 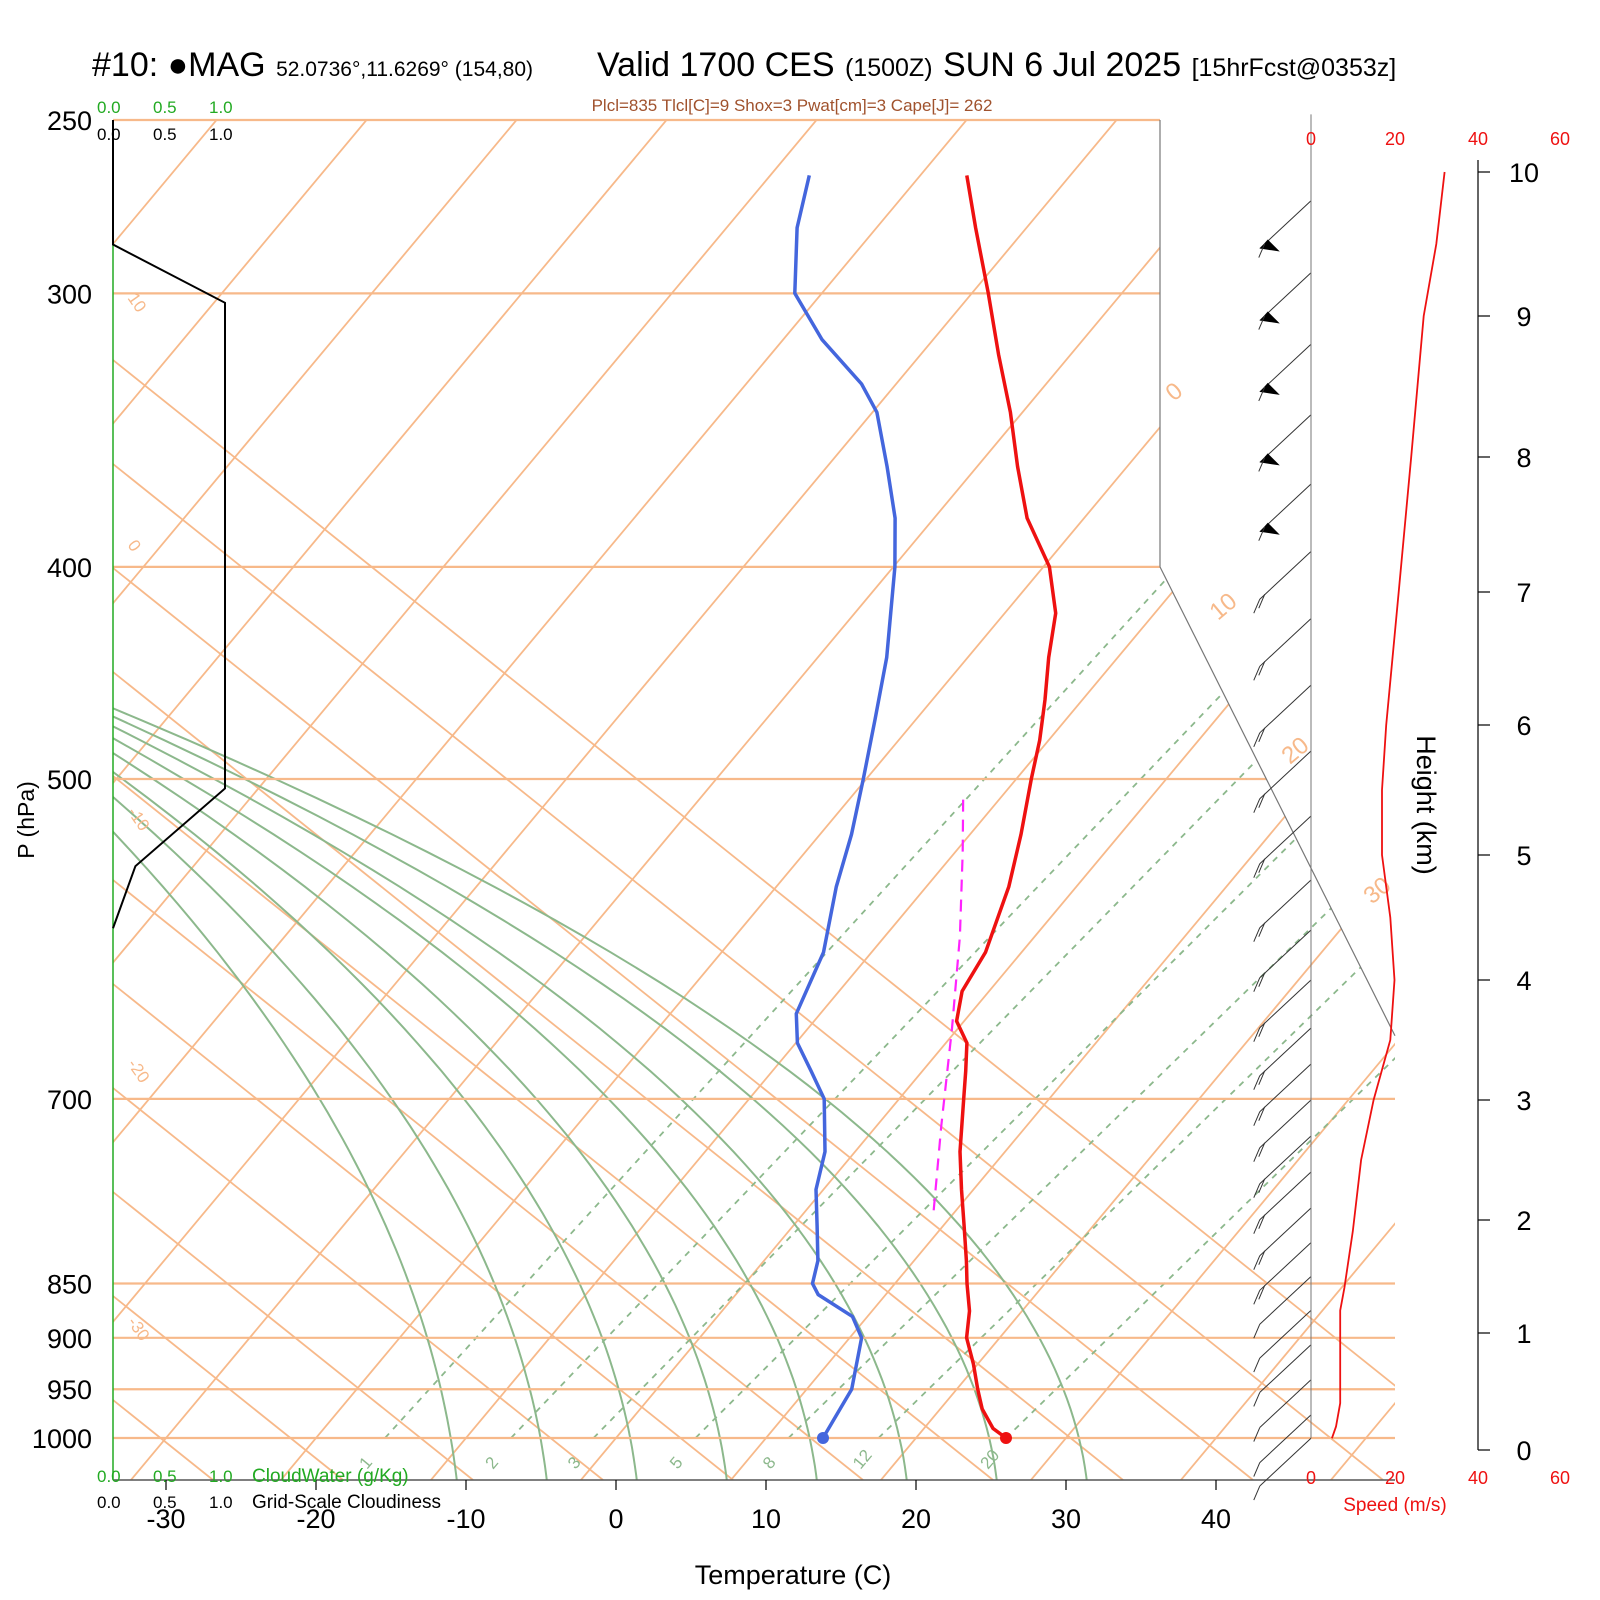 I want to click on pressure-tick-label: 1000, so click(x=62, y=1439).